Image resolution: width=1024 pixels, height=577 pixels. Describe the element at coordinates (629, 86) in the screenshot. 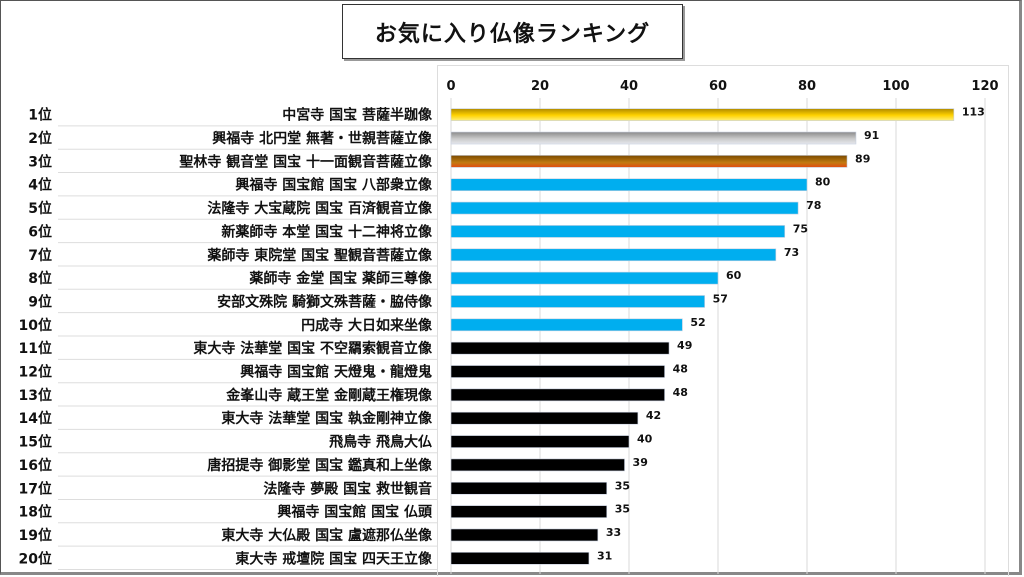

I see `x-tick-label: 40` at that location.